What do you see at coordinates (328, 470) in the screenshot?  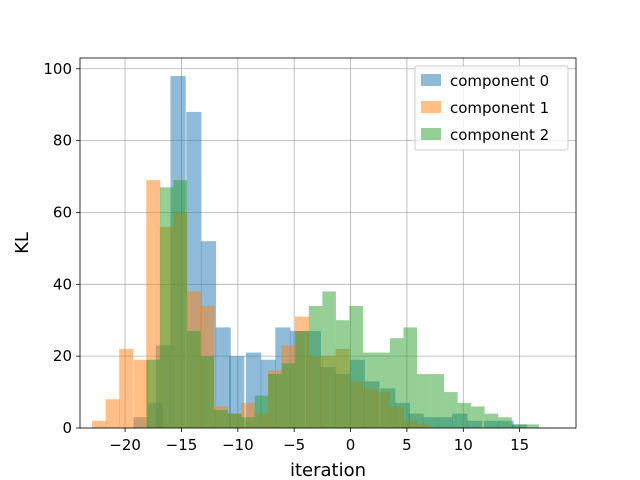 I see `x-axis-label: iteration` at bounding box center [328, 470].